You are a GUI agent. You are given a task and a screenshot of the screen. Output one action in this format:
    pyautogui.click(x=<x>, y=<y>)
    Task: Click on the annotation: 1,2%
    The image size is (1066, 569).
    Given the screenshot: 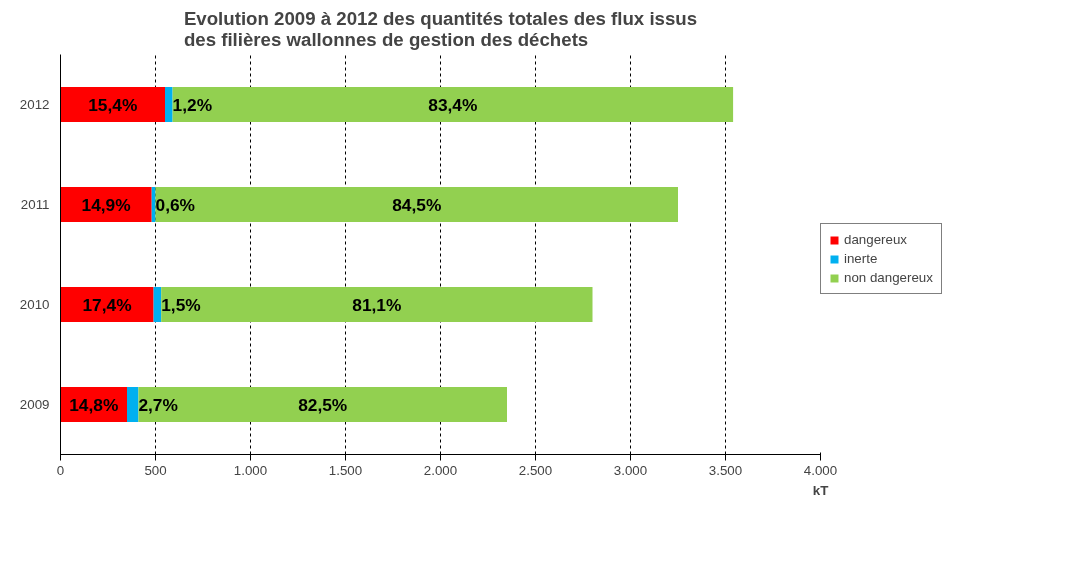 What is the action you would take?
    pyautogui.click(x=192, y=104)
    